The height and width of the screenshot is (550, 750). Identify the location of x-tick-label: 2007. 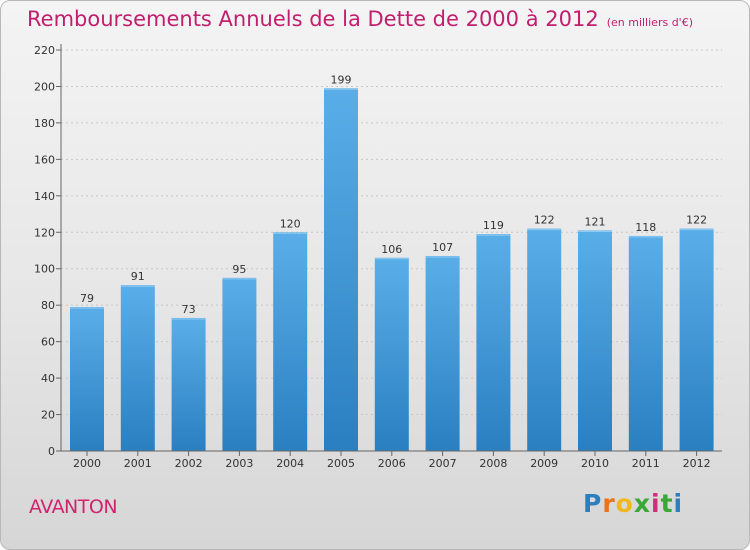
(443, 463).